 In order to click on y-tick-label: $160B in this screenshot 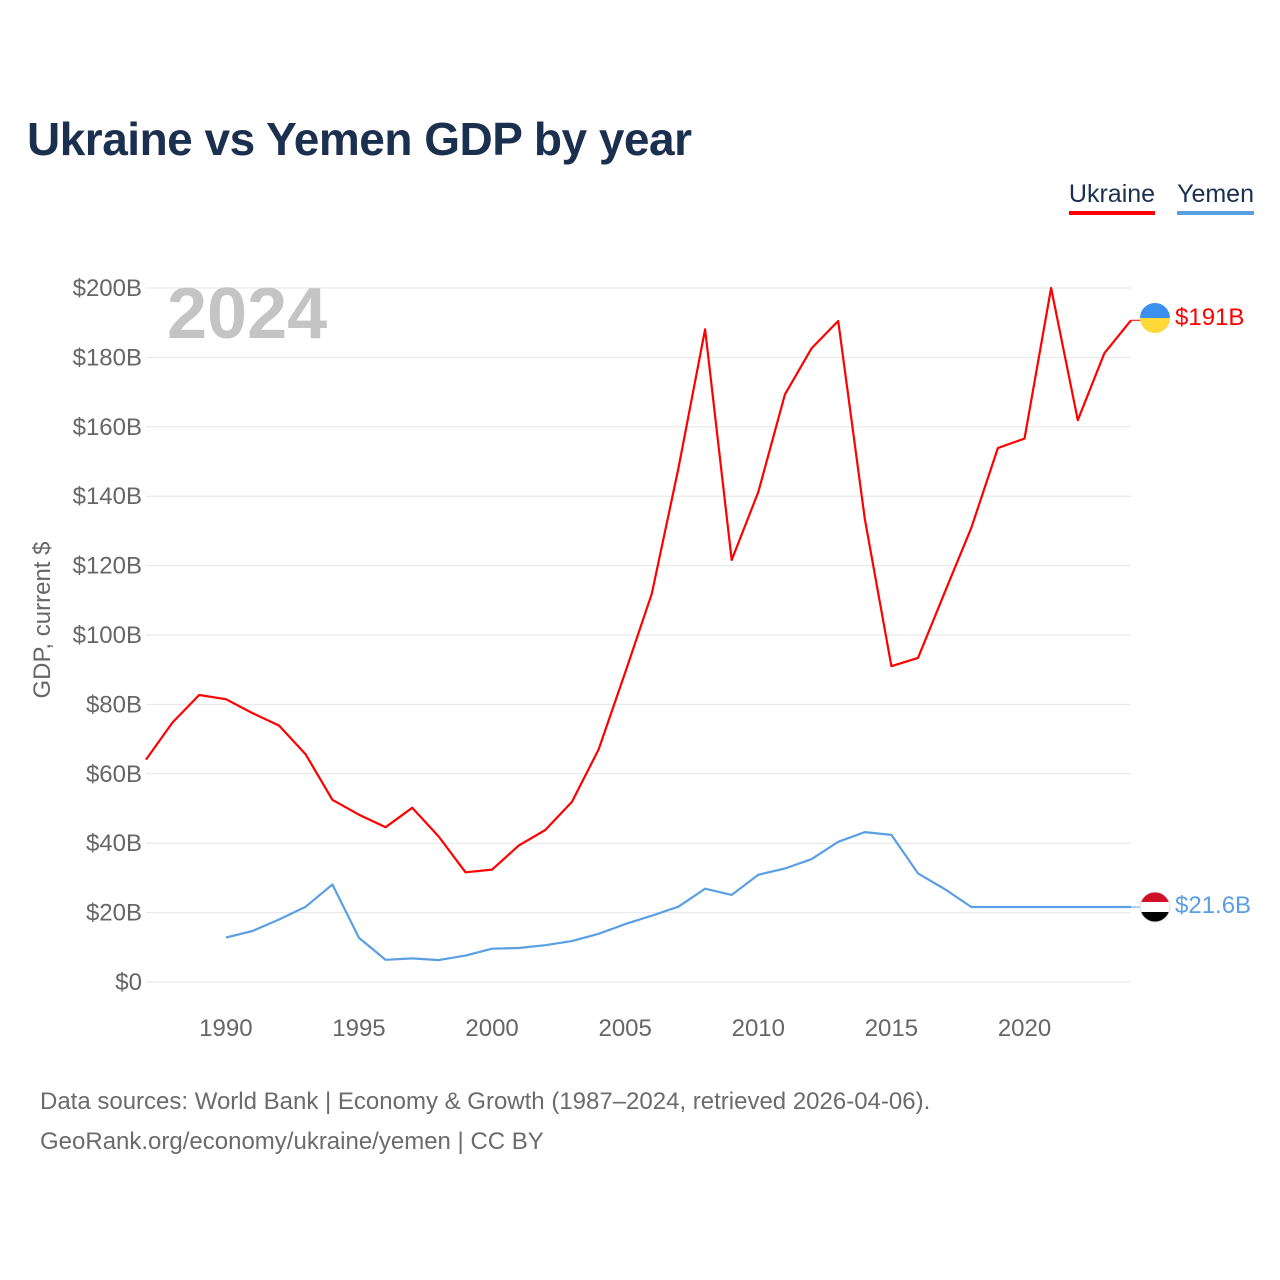, I will do `click(107, 427)`.